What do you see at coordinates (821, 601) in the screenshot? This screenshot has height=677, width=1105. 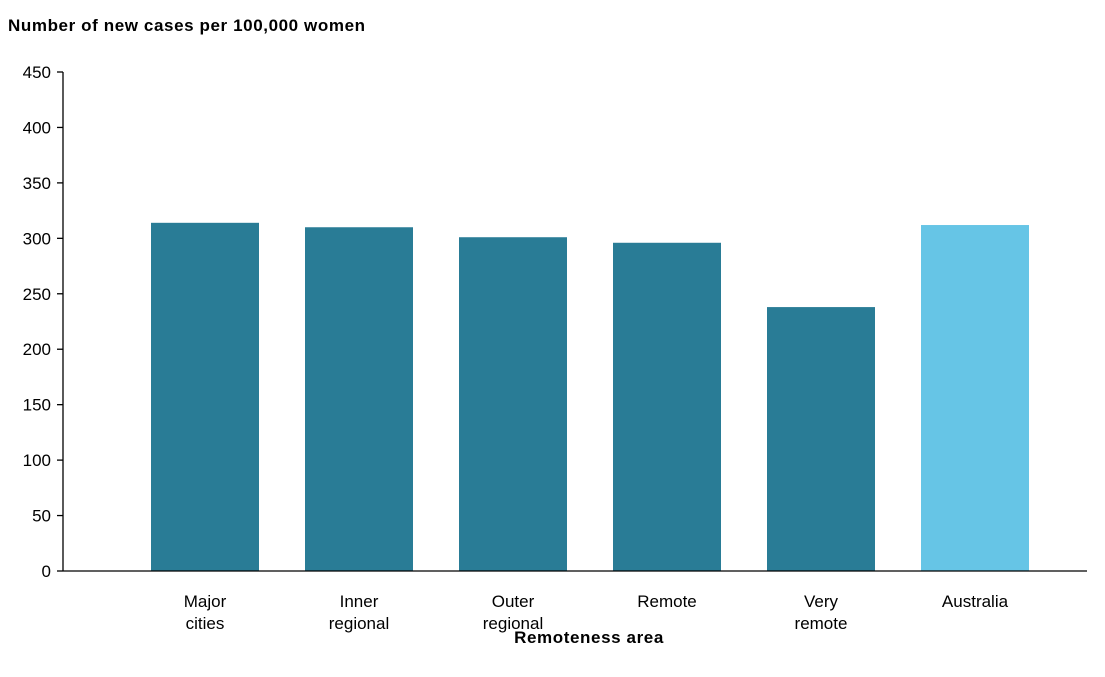 I see `x-tick-label-line: Very` at bounding box center [821, 601].